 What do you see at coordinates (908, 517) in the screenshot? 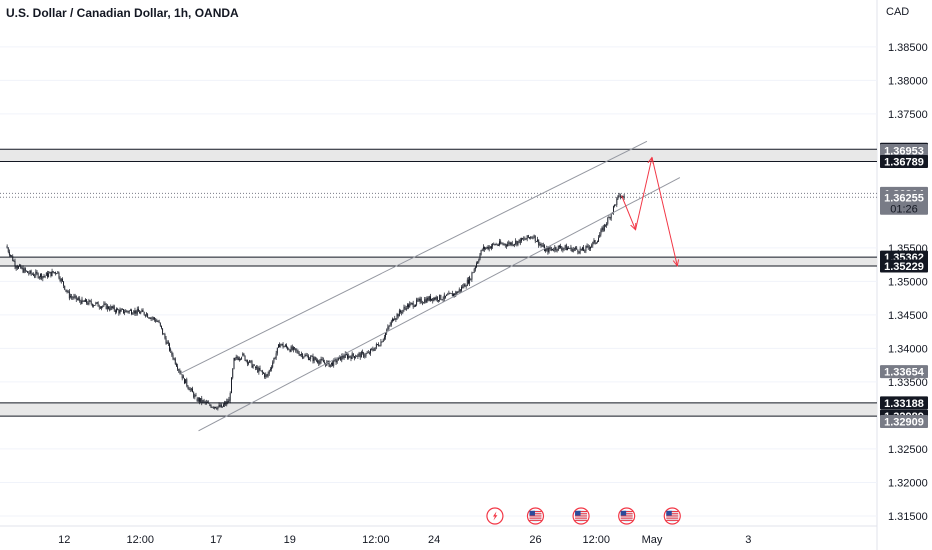
I see `y-tick-label: 1.31500` at bounding box center [908, 517].